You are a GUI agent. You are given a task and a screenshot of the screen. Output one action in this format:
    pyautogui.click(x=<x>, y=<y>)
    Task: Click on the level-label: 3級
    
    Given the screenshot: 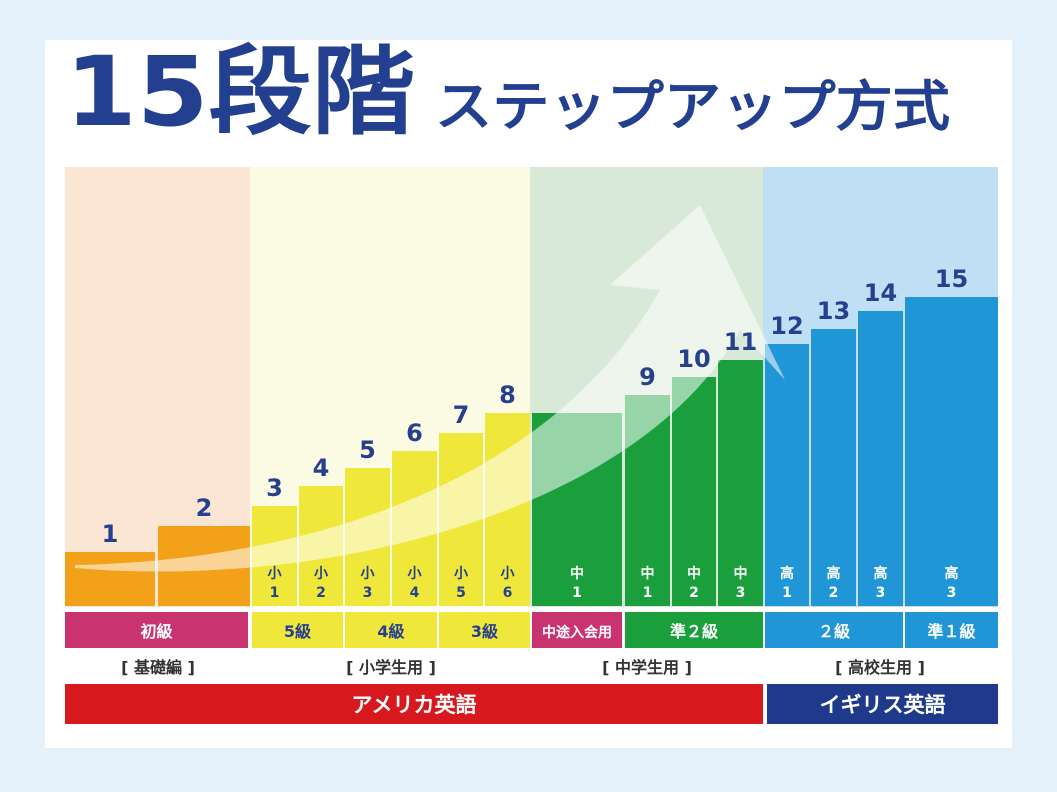 What is the action you would take?
    pyautogui.click(x=484, y=631)
    